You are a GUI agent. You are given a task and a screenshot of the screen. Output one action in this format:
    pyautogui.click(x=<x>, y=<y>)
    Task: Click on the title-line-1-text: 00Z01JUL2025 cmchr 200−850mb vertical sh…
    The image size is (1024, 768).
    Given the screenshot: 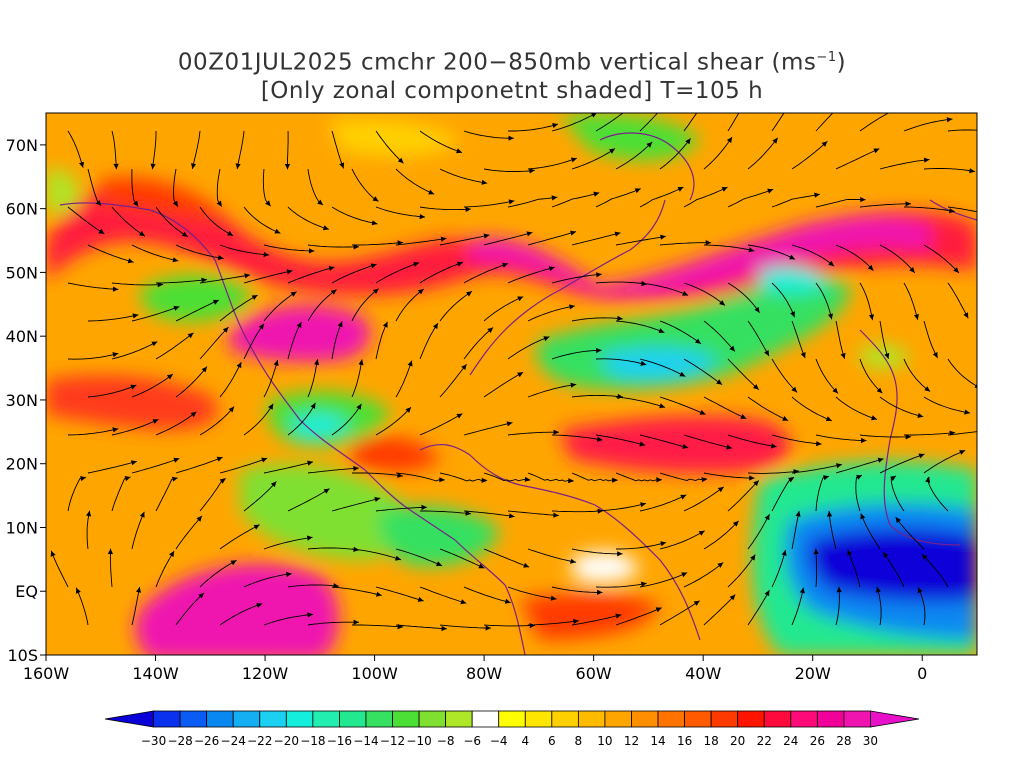 What is the action you would take?
    pyautogui.click(x=497, y=62)
    